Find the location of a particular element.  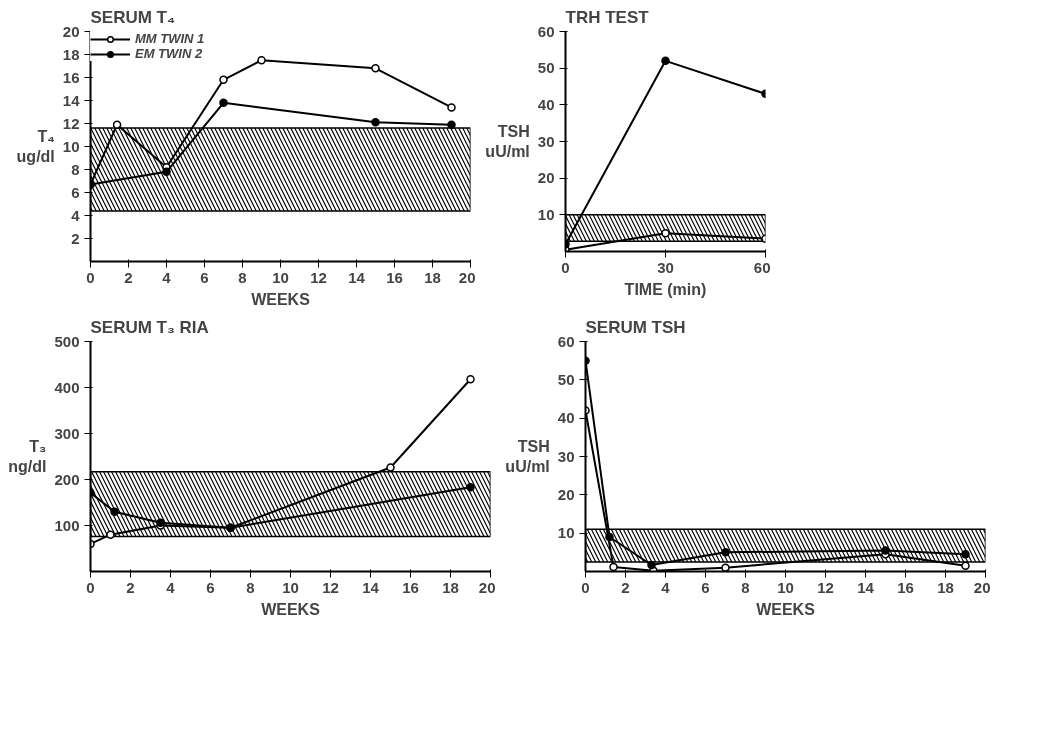

chart-title: SERUM TSH is located at coordinates (635, 327).